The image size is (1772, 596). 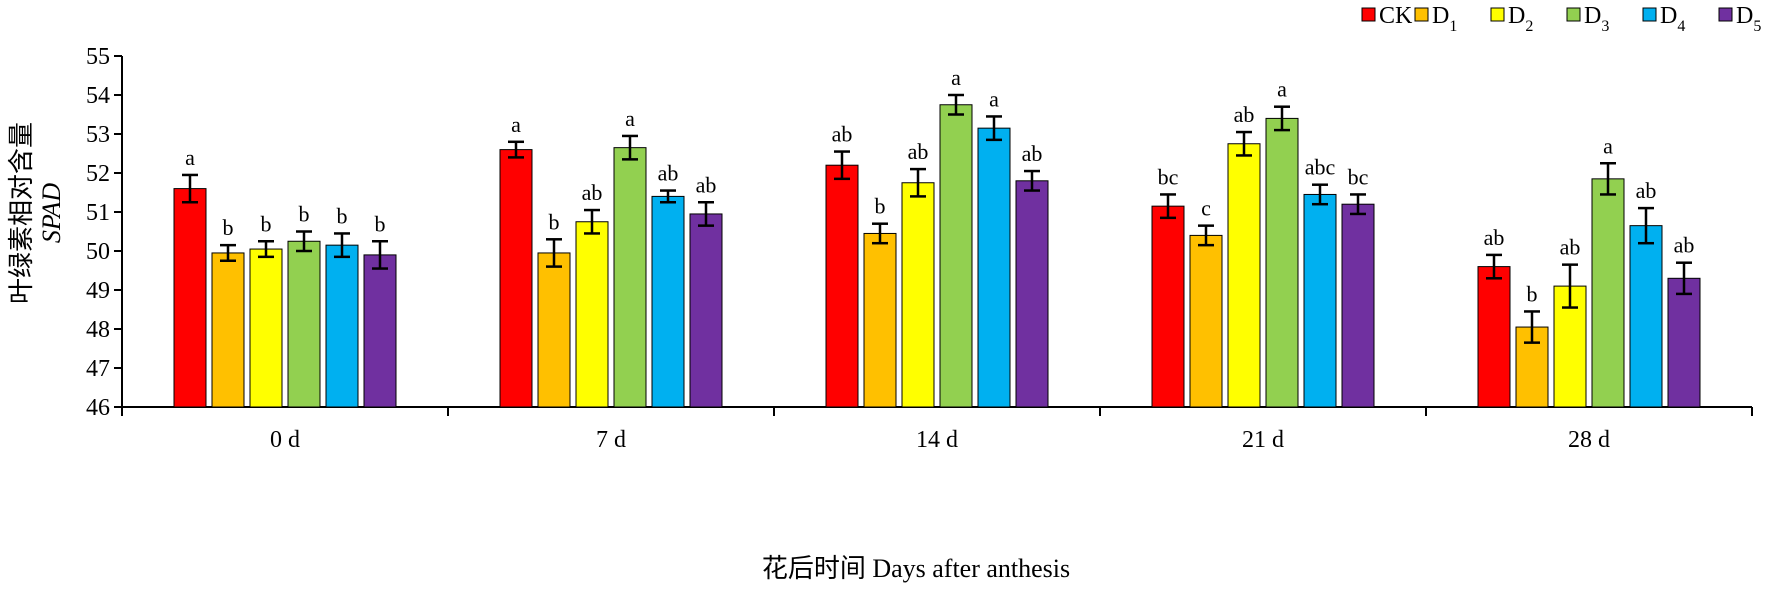 What do you see at coordinates (611, 440) in the screenshot?
I see `x-tick-label: 7 d` at bounding box center [611, 440].